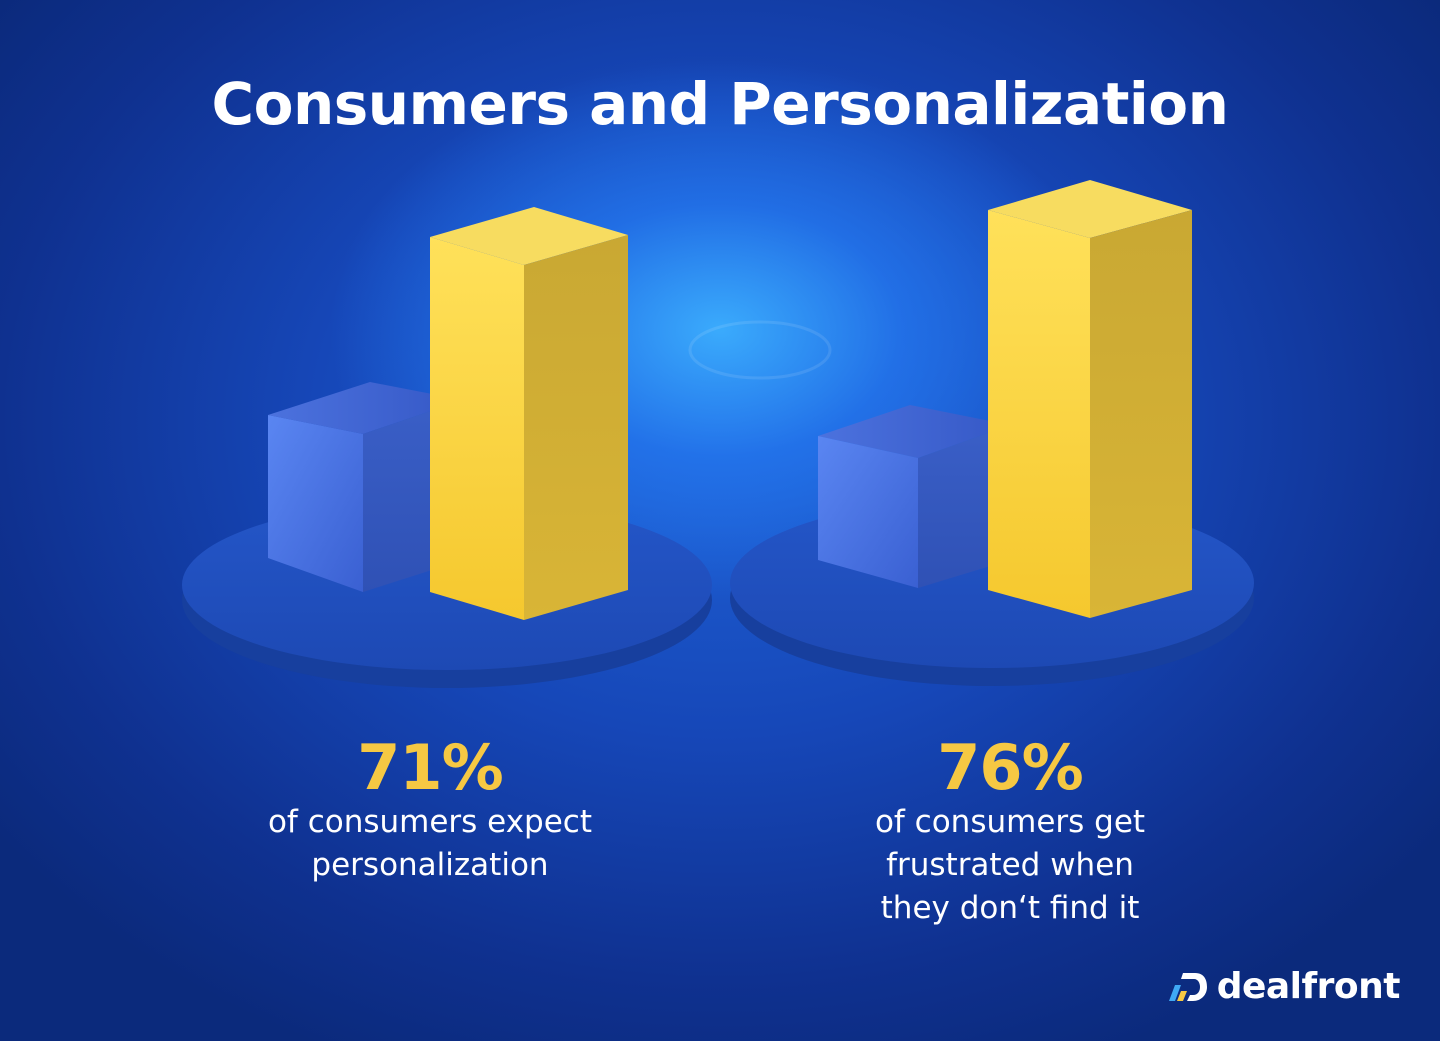  I want to click on brand-logo: dealfront, so click(1284, 986).